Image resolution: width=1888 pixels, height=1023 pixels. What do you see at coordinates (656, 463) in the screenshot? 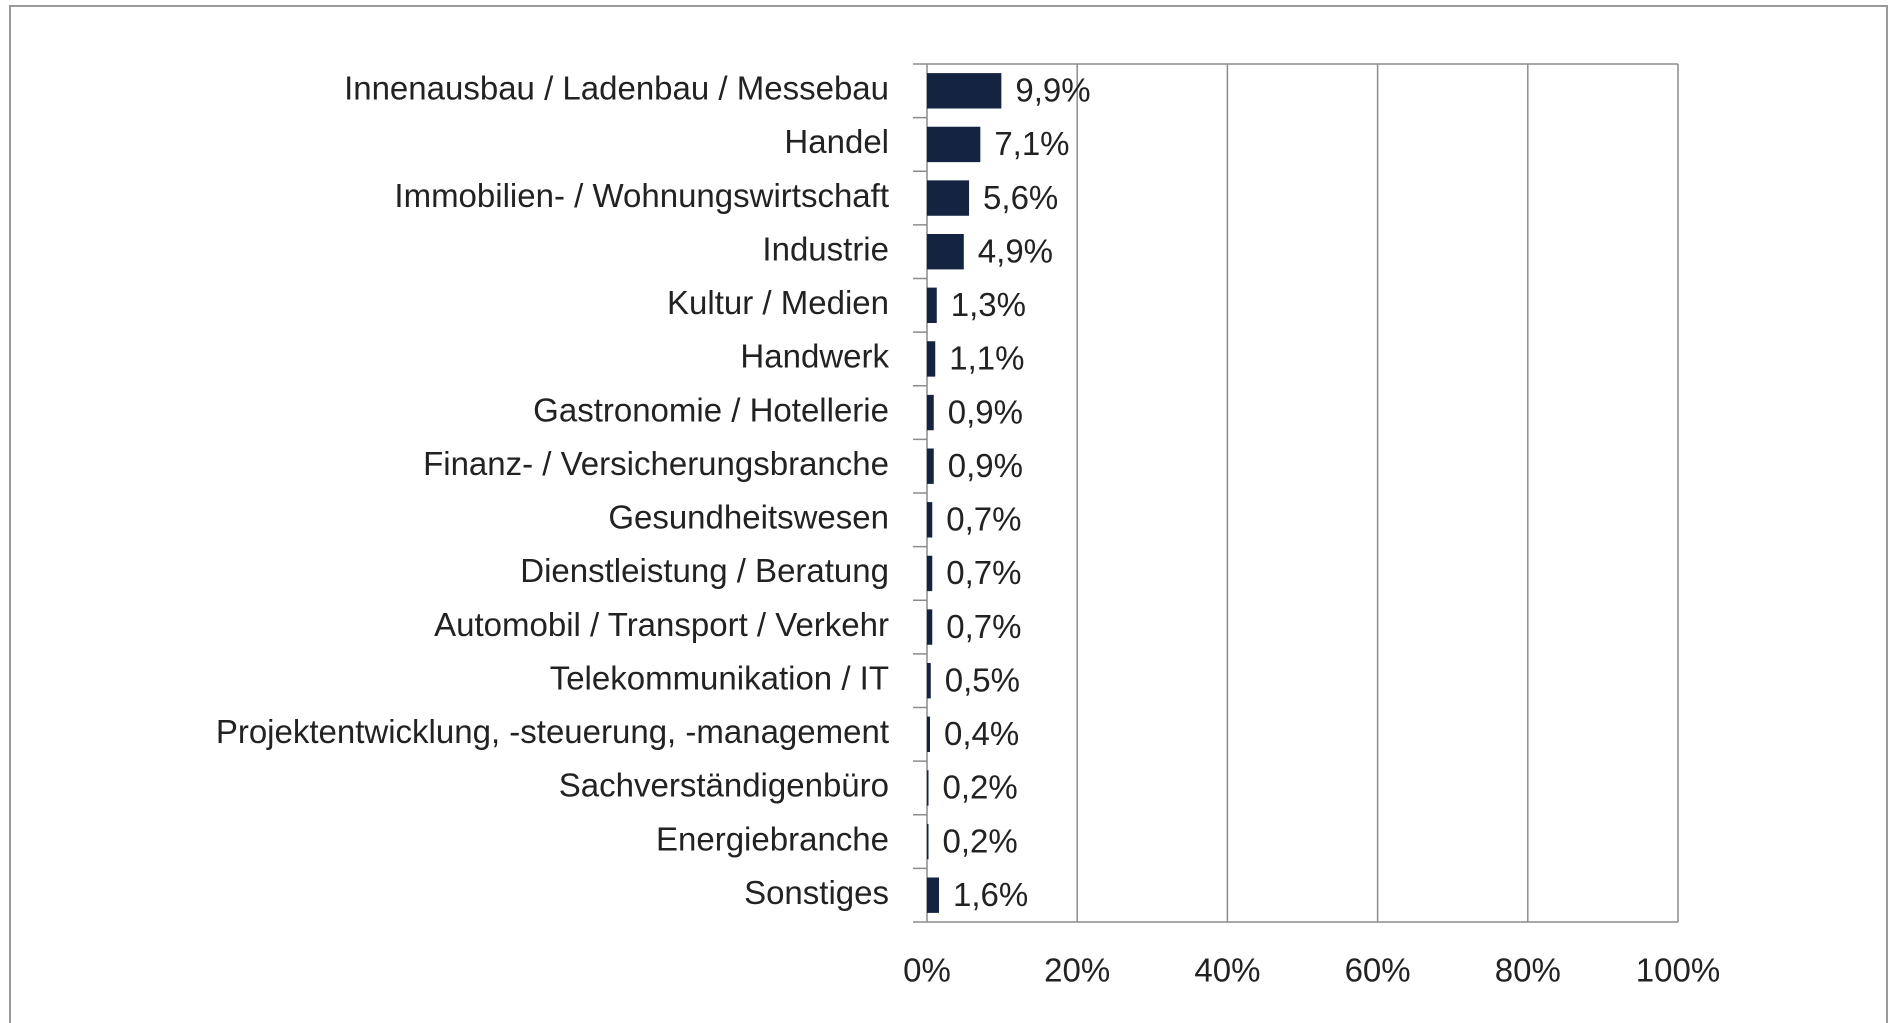
I see `y-tick-label: Finanz- / Versicherungsbranche` at bounding box center [656, 463].